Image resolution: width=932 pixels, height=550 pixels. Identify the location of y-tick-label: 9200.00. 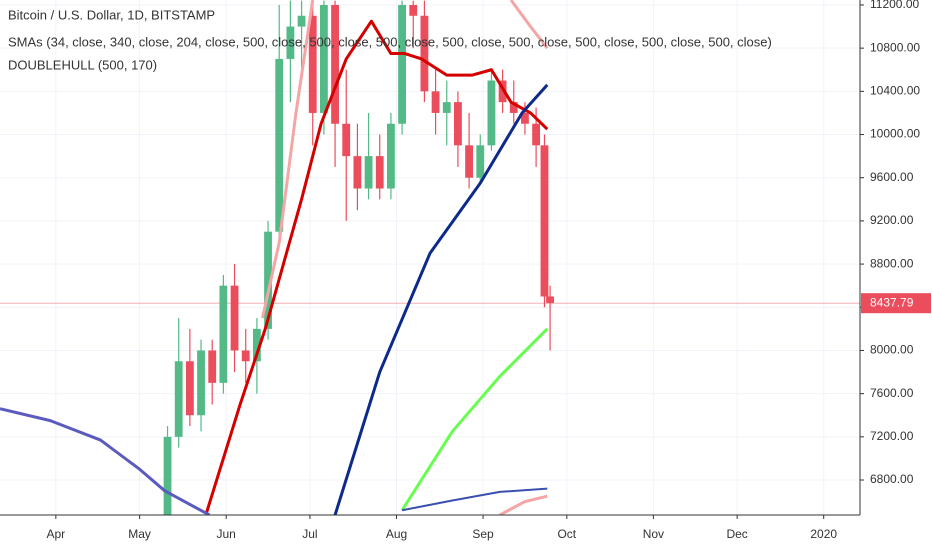
(892, 220).